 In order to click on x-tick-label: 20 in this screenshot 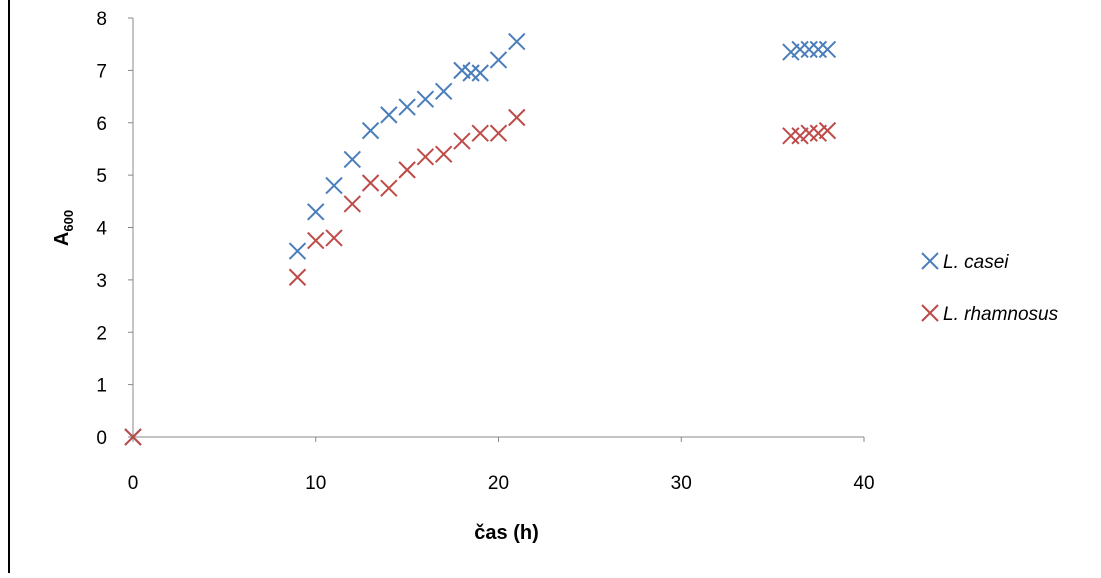, I will do `click(498, 483)`.